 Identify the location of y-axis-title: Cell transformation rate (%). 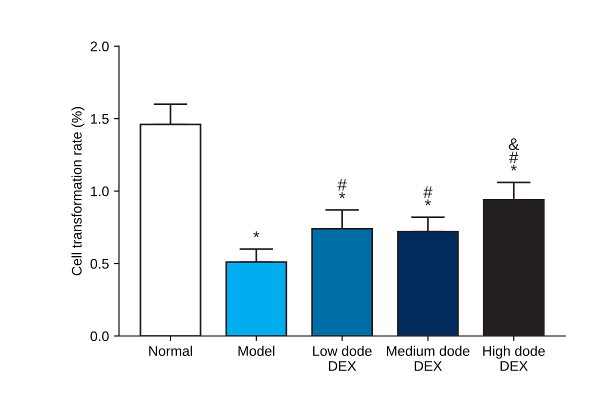
(77, 191).